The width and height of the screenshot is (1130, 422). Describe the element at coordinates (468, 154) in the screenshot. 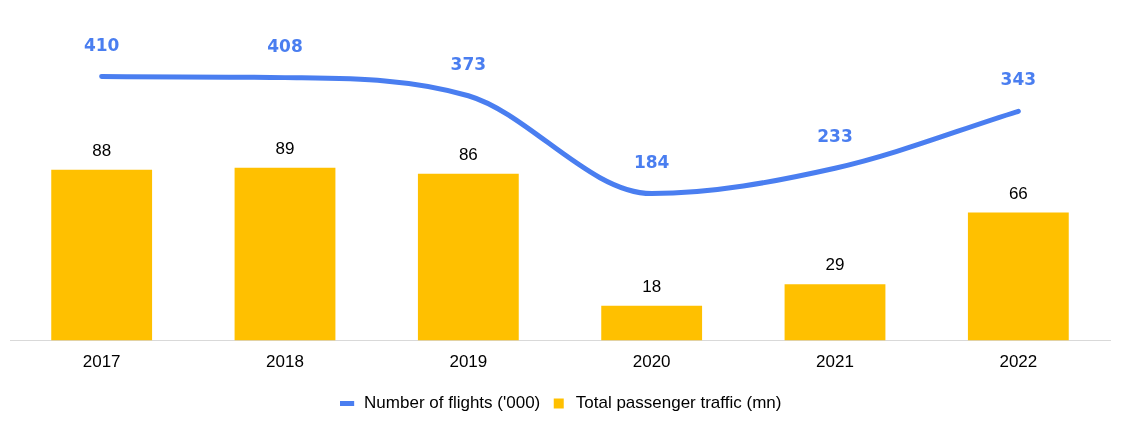

I see `data-label: 86` at that location.